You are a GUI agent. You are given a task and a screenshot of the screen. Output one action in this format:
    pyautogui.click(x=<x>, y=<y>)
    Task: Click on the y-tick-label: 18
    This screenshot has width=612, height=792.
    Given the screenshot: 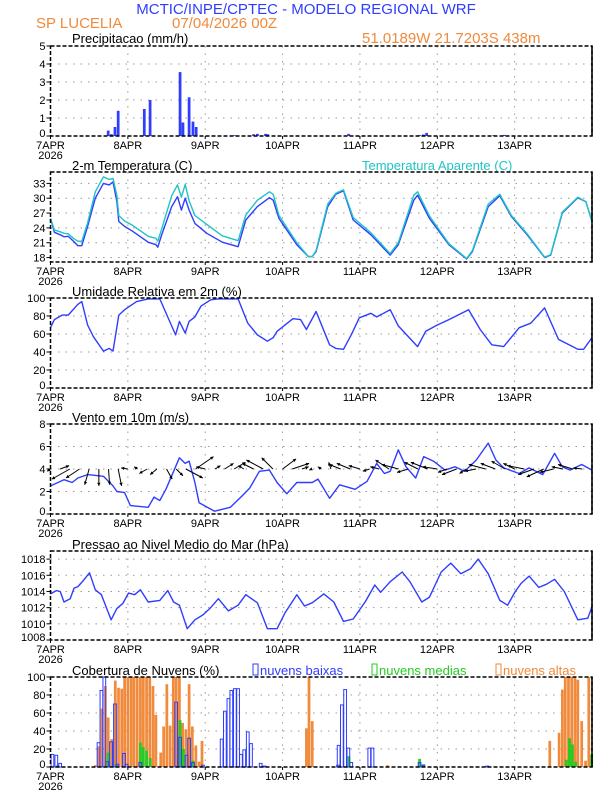 What is the action you would take?
    pyautogui.click(x=39, y=259)
    